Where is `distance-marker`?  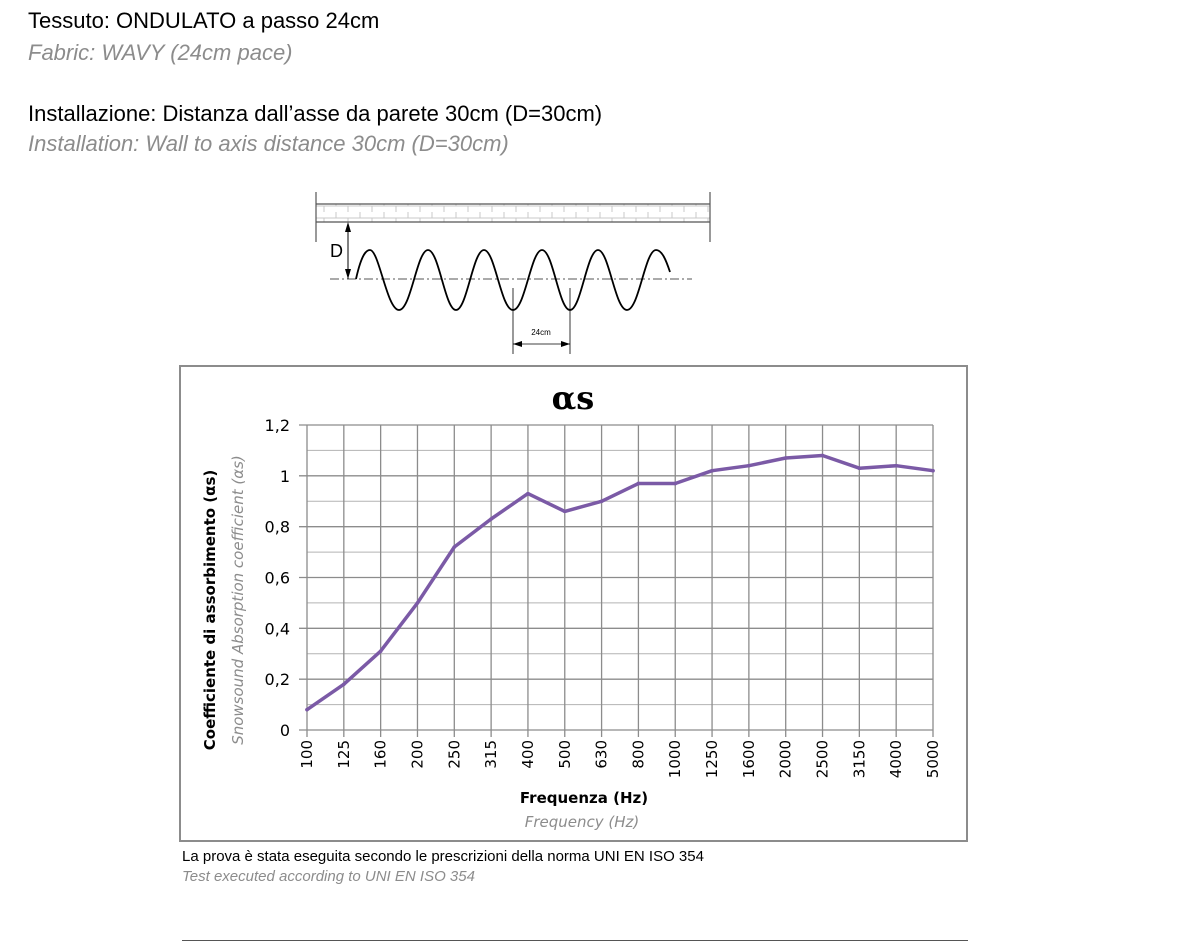 distance-marker is located at coordinates (348, 250).